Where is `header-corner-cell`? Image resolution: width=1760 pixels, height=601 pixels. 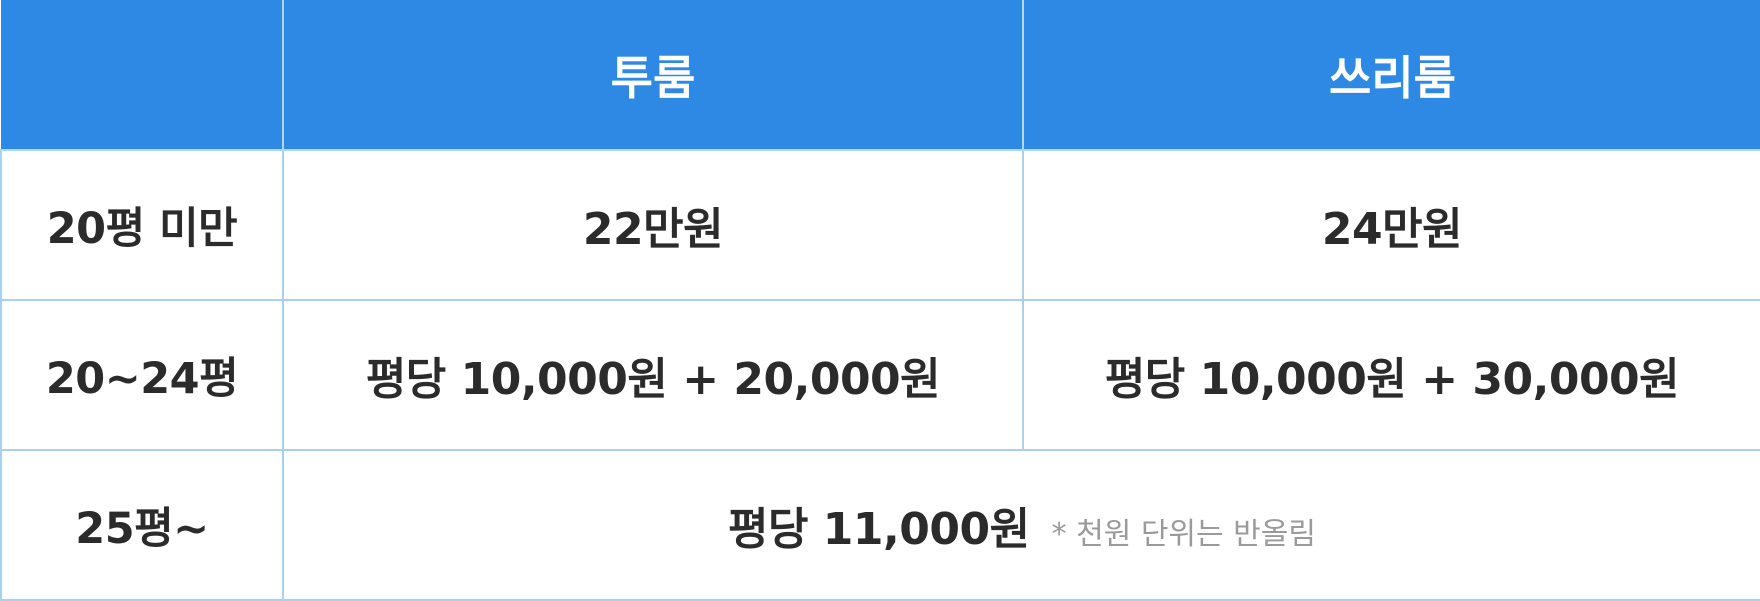 header-corner-cell is located at coordinates (142, 75).